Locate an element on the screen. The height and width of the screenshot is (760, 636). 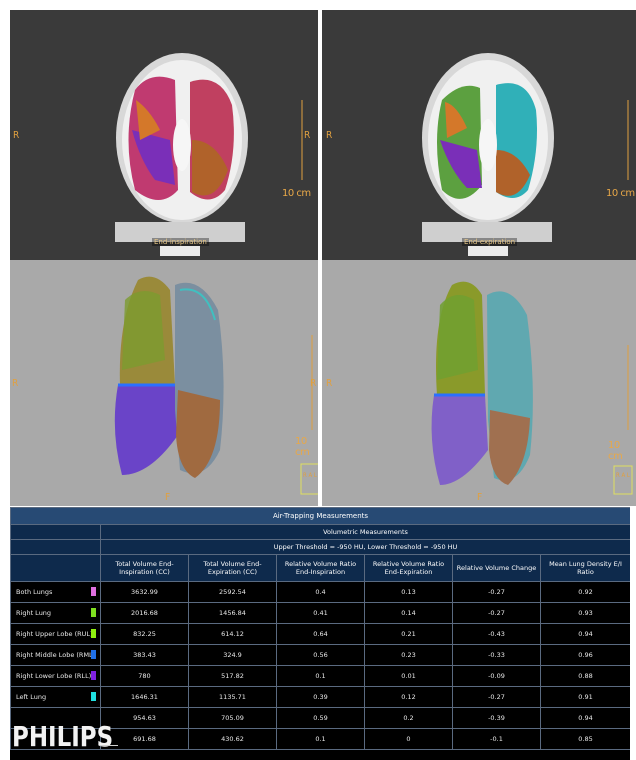
table-cell: 1135.71 is located at coordinates (232, 697).